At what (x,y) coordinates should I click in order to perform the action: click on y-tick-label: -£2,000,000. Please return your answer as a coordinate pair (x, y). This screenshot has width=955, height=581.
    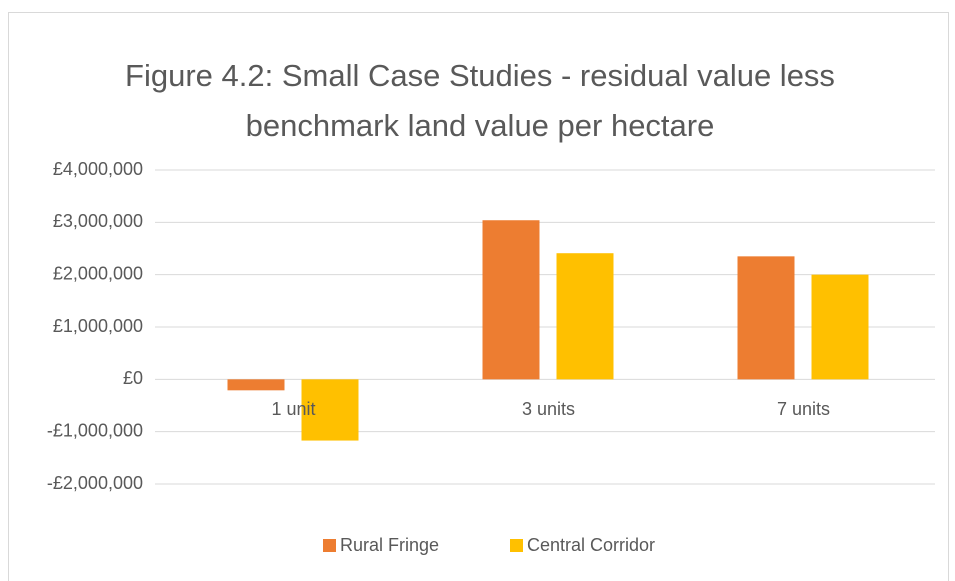
    Looking at the image, I should click on (95, 483).